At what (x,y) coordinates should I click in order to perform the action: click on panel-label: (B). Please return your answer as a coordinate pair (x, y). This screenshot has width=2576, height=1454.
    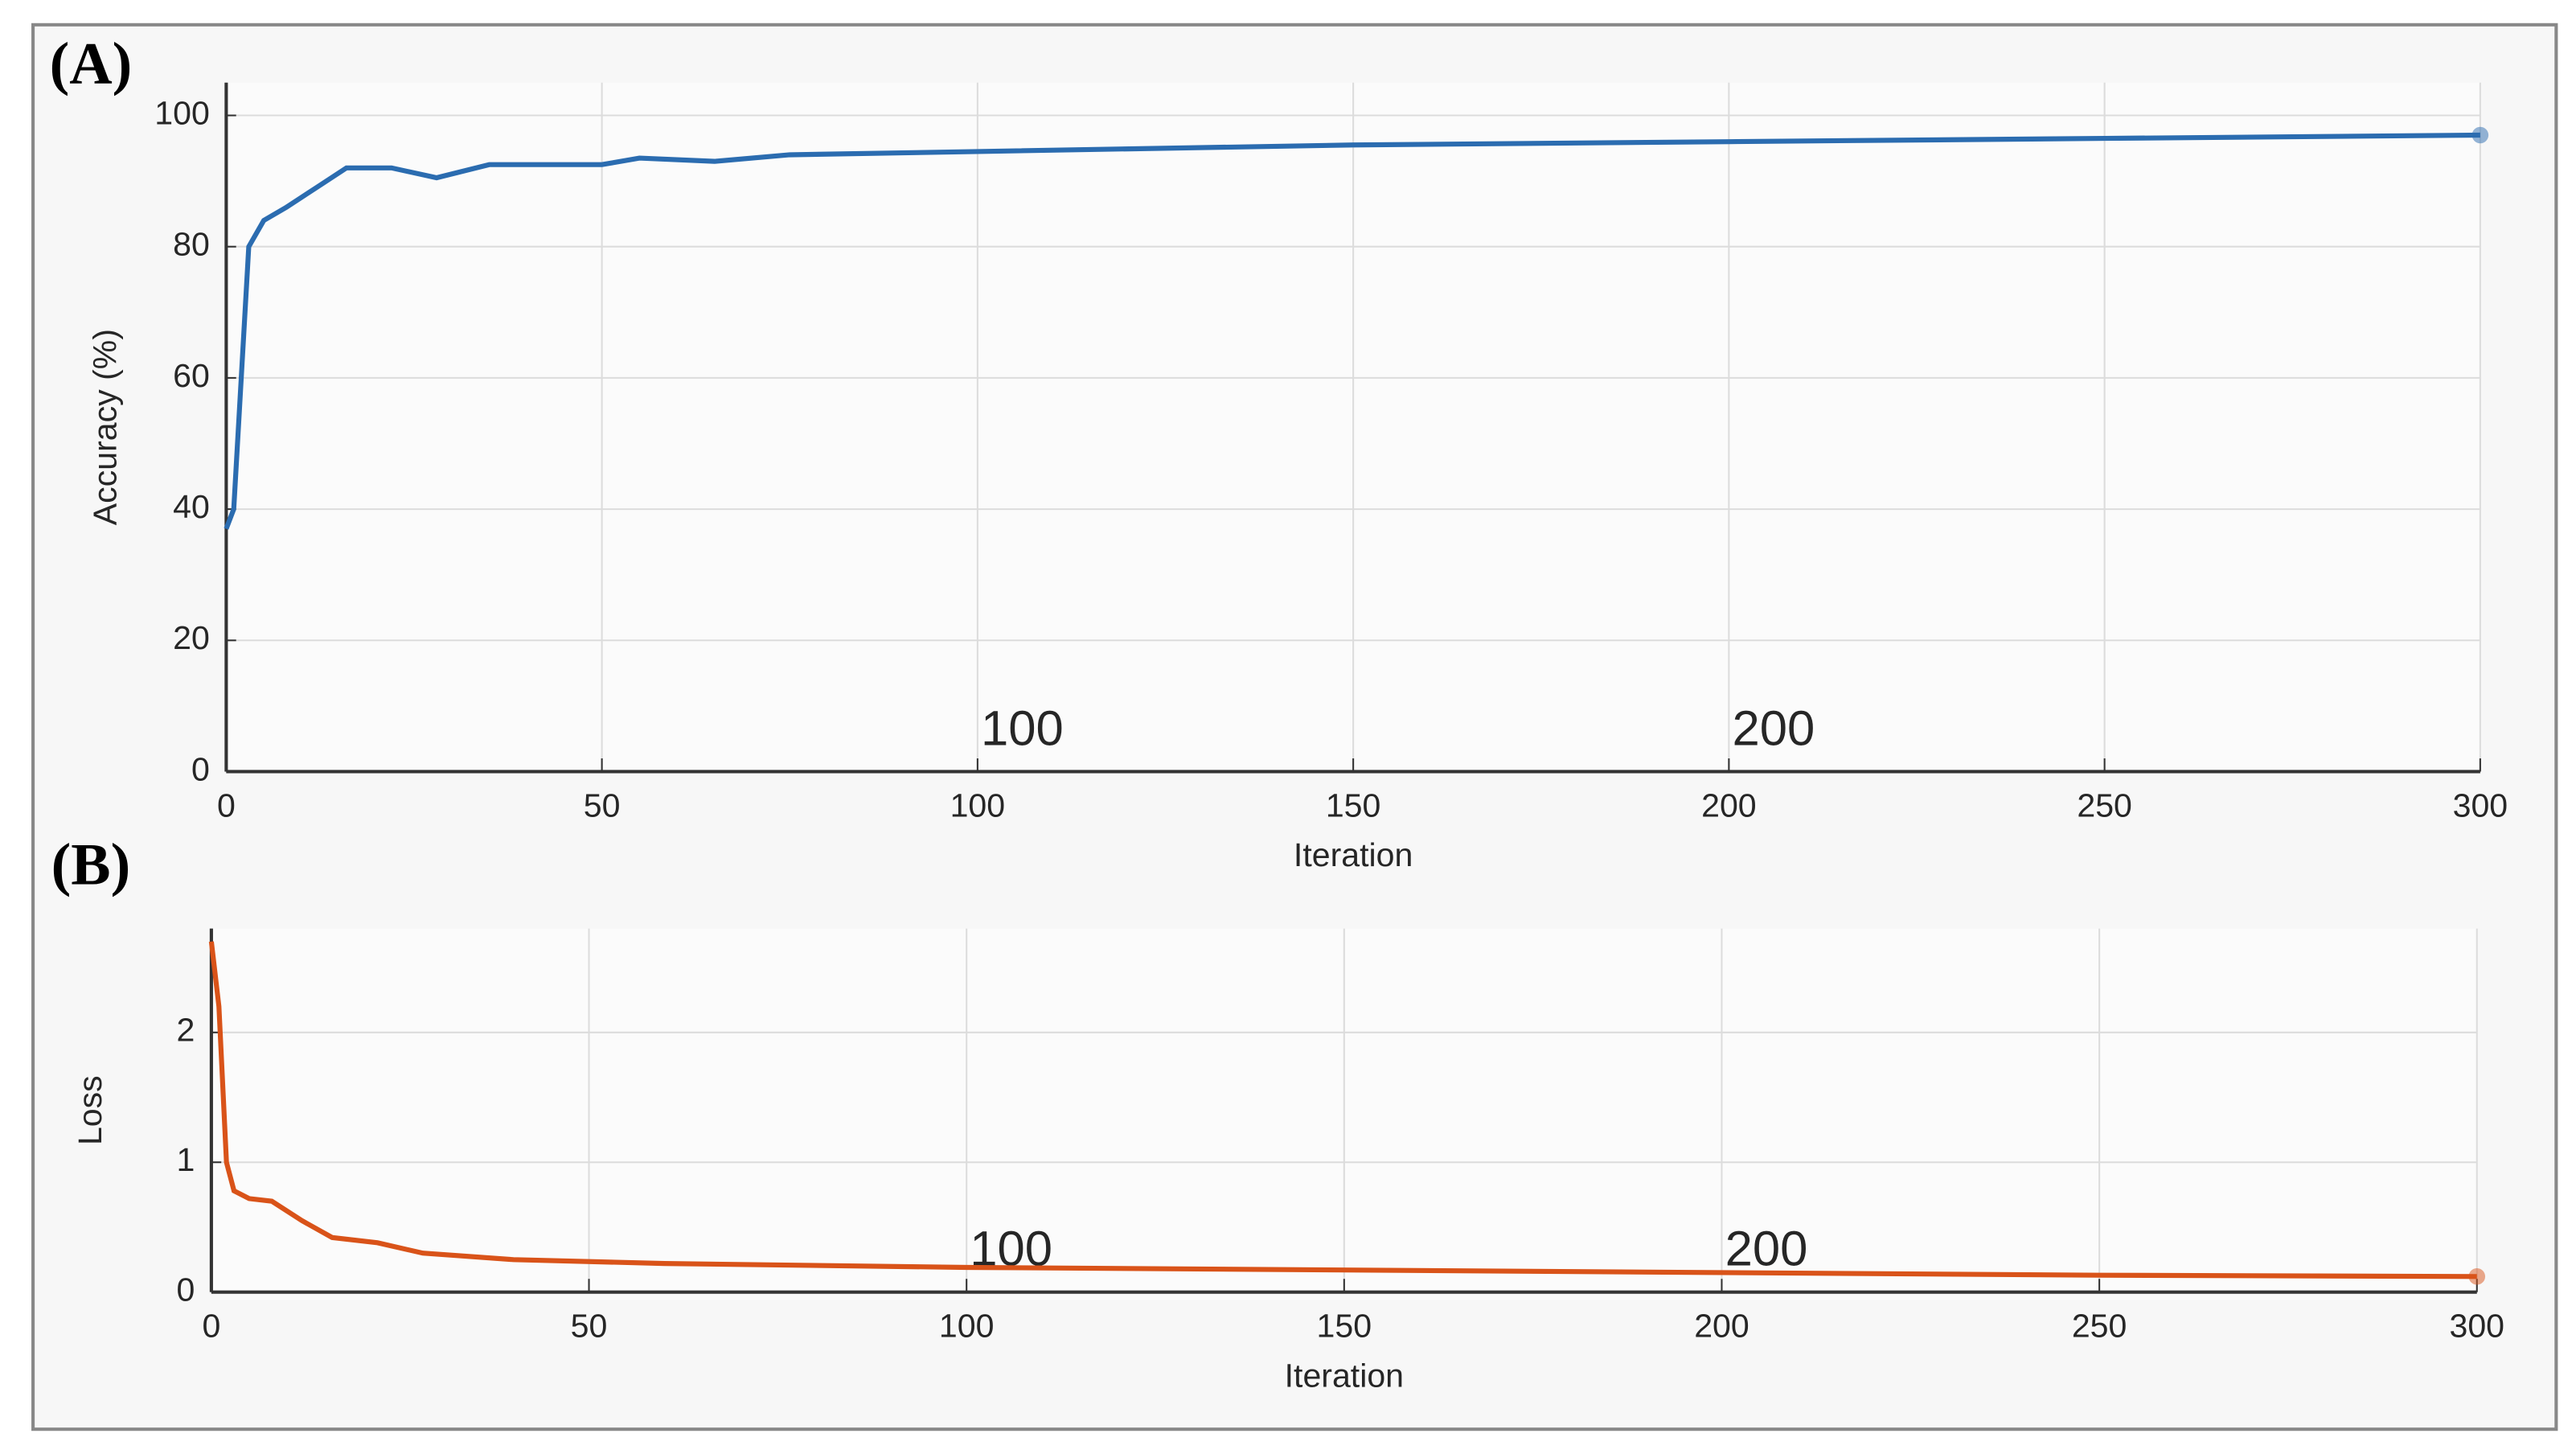
    Looking at the image, I should click on (91, 864).